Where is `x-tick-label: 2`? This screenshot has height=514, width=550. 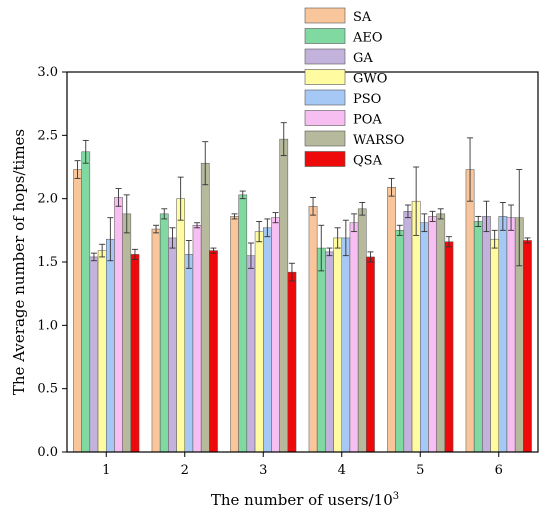
x-tick-label: 2 is located at coordinates (185, 470).